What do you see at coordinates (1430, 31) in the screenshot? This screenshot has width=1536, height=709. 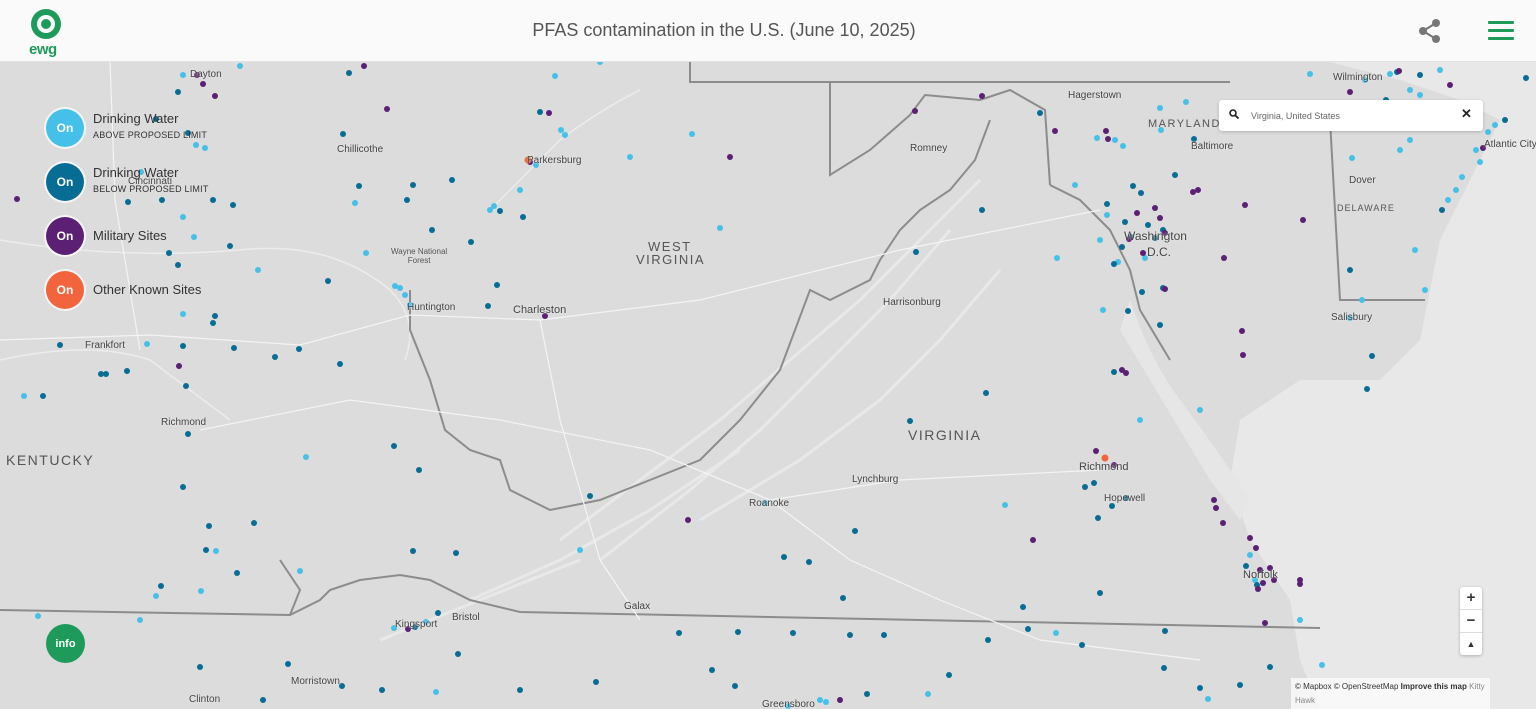 I see `share-icon` at bounding box center [1430, 31].